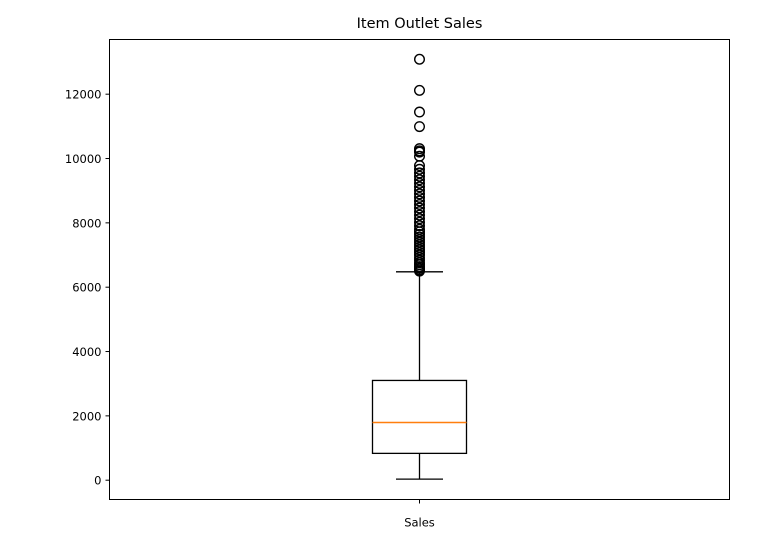 This screenshot has height=537, width=775. Describe the element at coordinates (419, 417) in the screenshot. I see `iqr-box` at that location.